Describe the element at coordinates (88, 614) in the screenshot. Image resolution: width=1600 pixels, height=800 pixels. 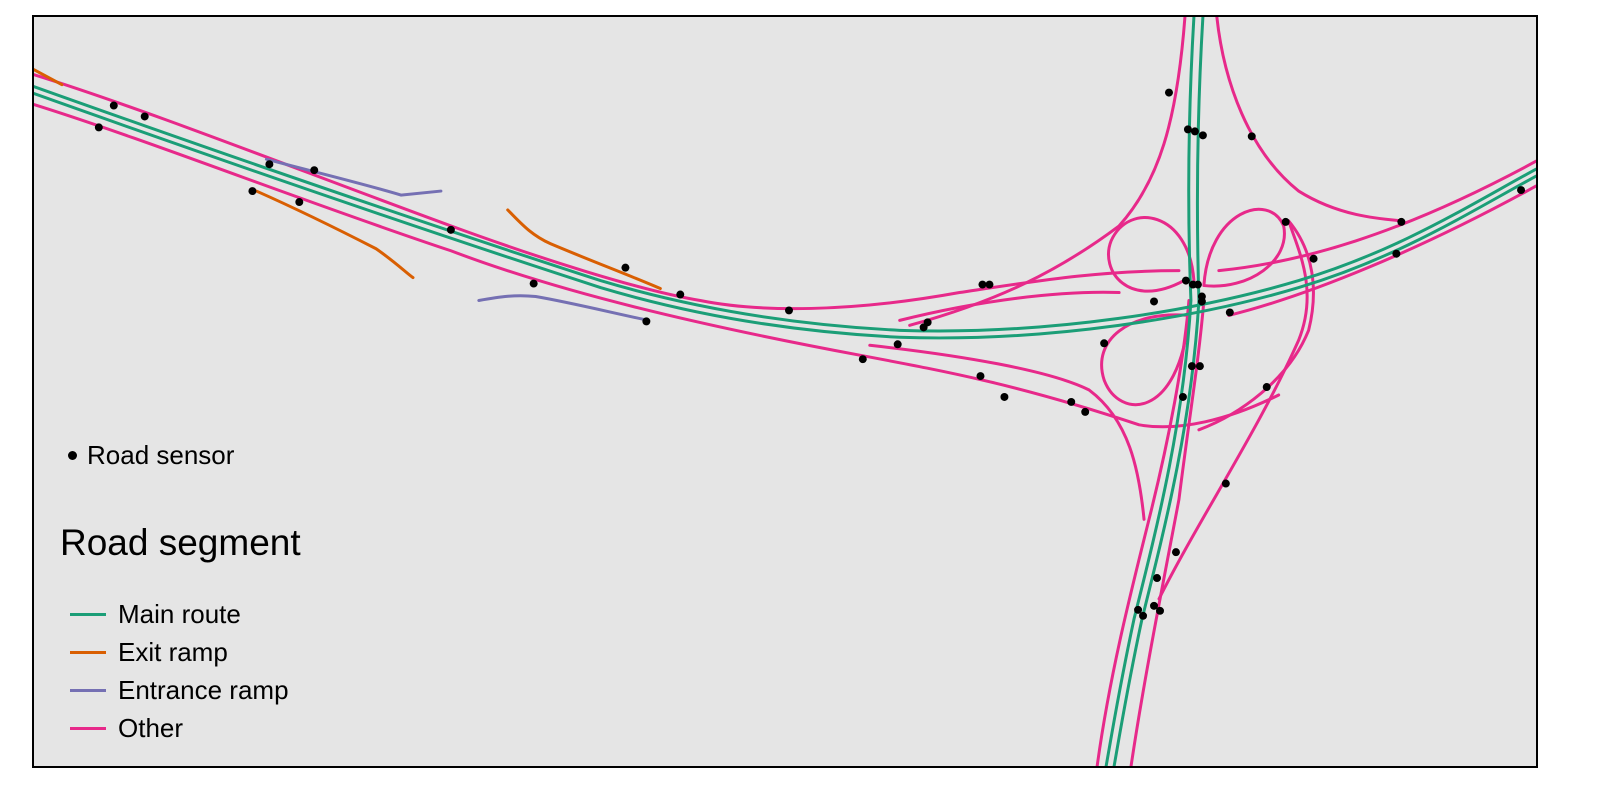
I see `main-route-swatch-icon` at that location.